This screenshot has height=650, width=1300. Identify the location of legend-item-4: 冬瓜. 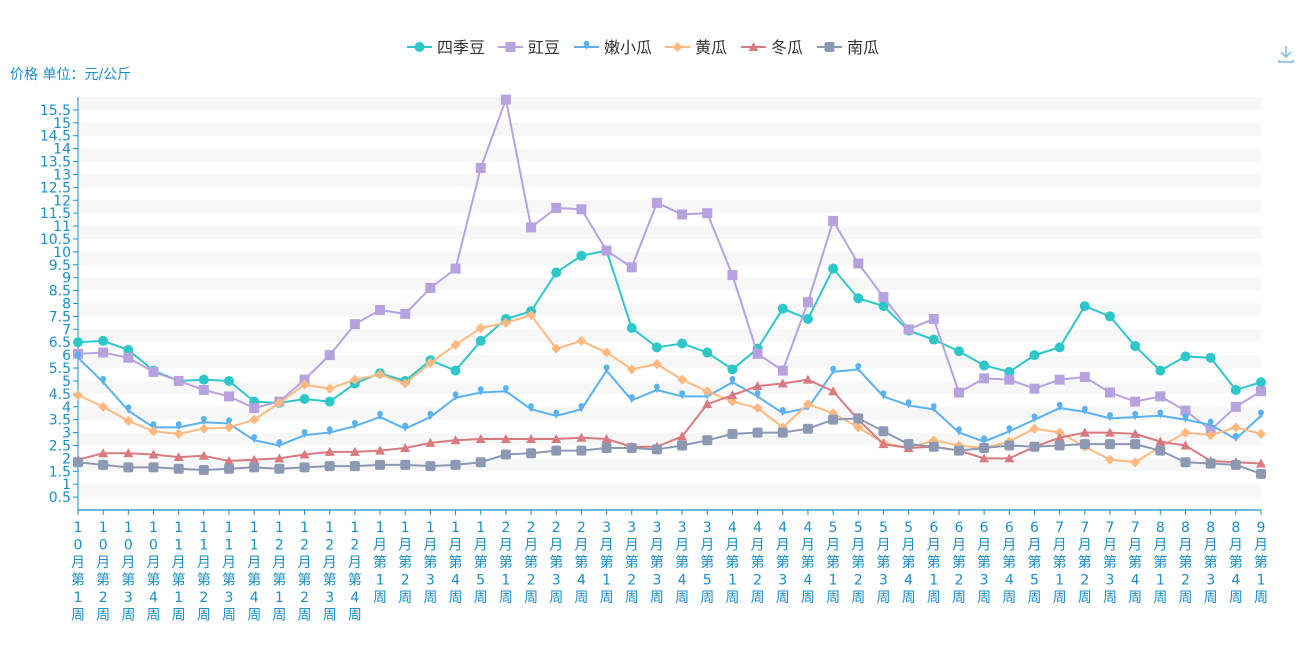
(772, 47).